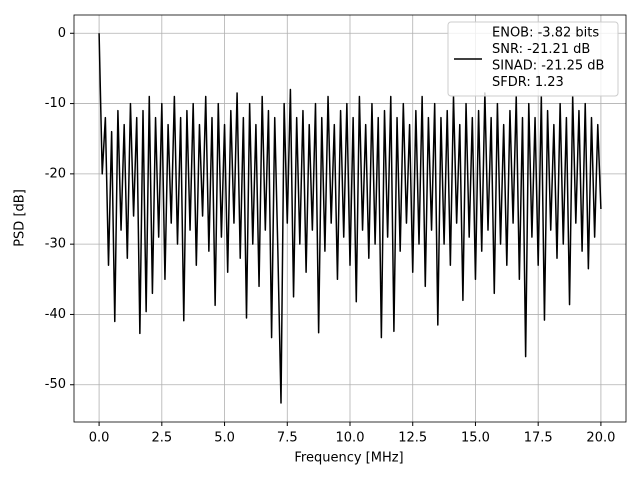 This screenshot has height=480, width=640. What do you see at coordinates (538, 438) in the screenshot?
I see `x-tick-label: 17.5` at bounding box center [538, 438].